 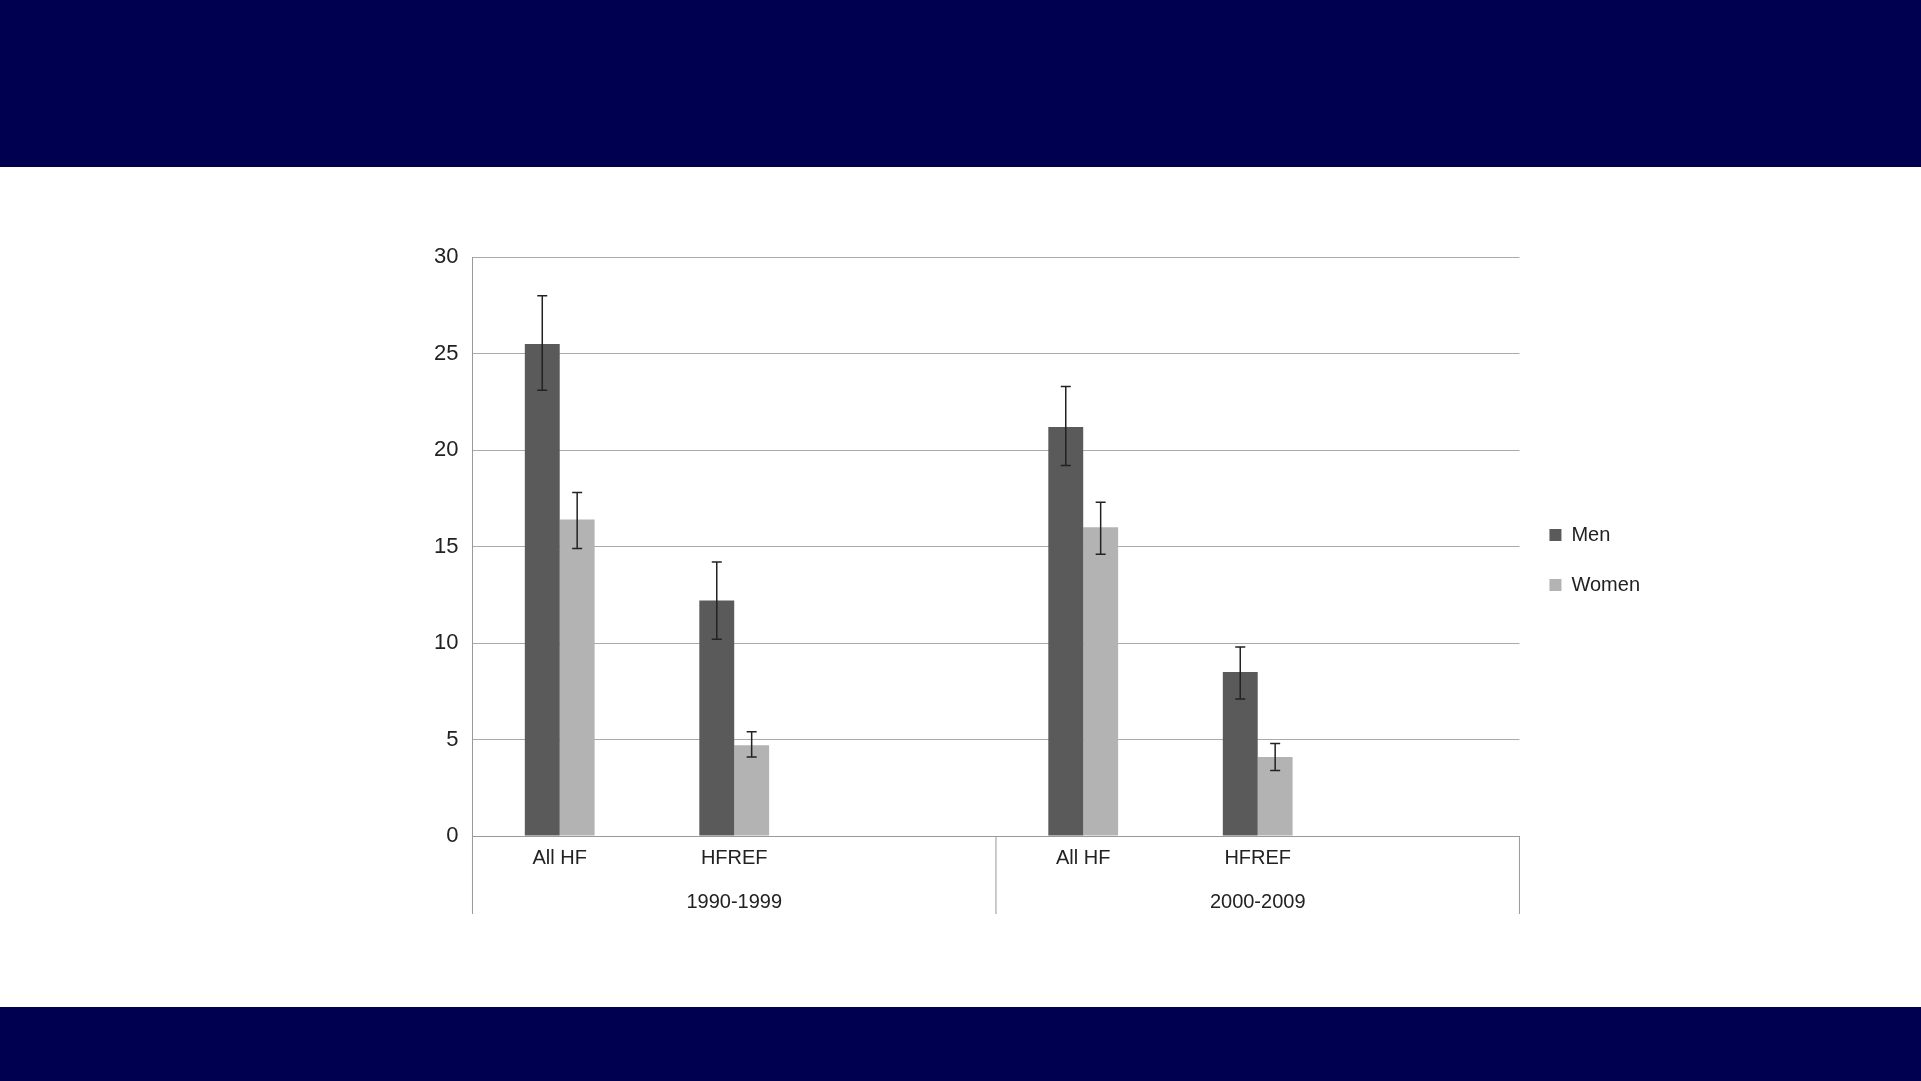 What do you see at coordinates (446, 256) in the screenshot?
I see `y-tick-label: 30` at bounding box center [446, 256].